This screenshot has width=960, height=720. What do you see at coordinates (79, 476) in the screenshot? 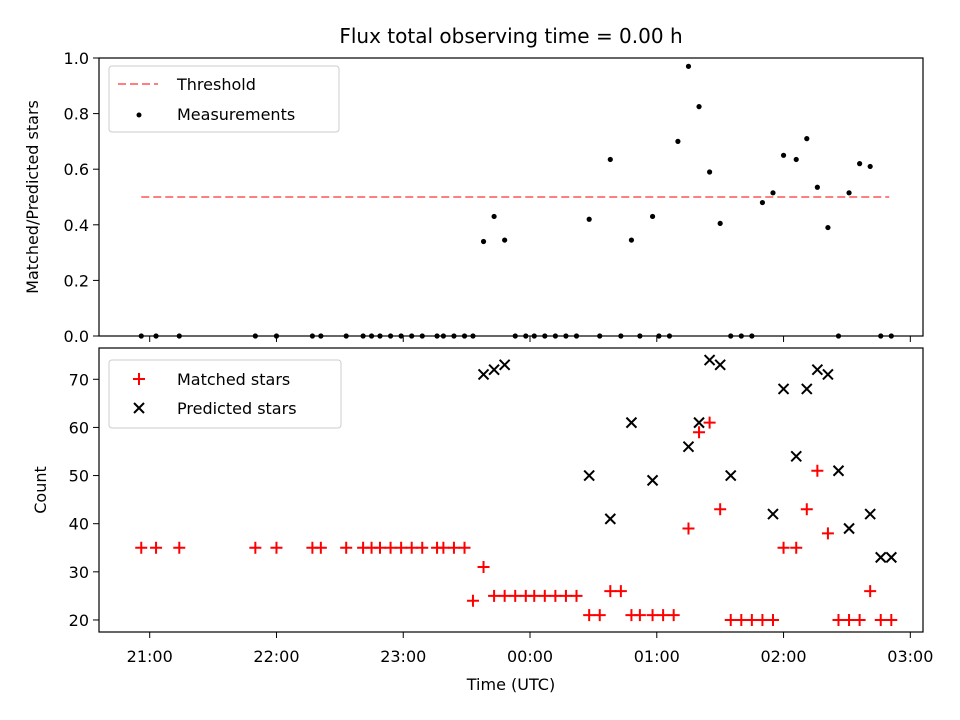
I see `bottom-y-tick-label: 50` at bounding box center [79, 476].